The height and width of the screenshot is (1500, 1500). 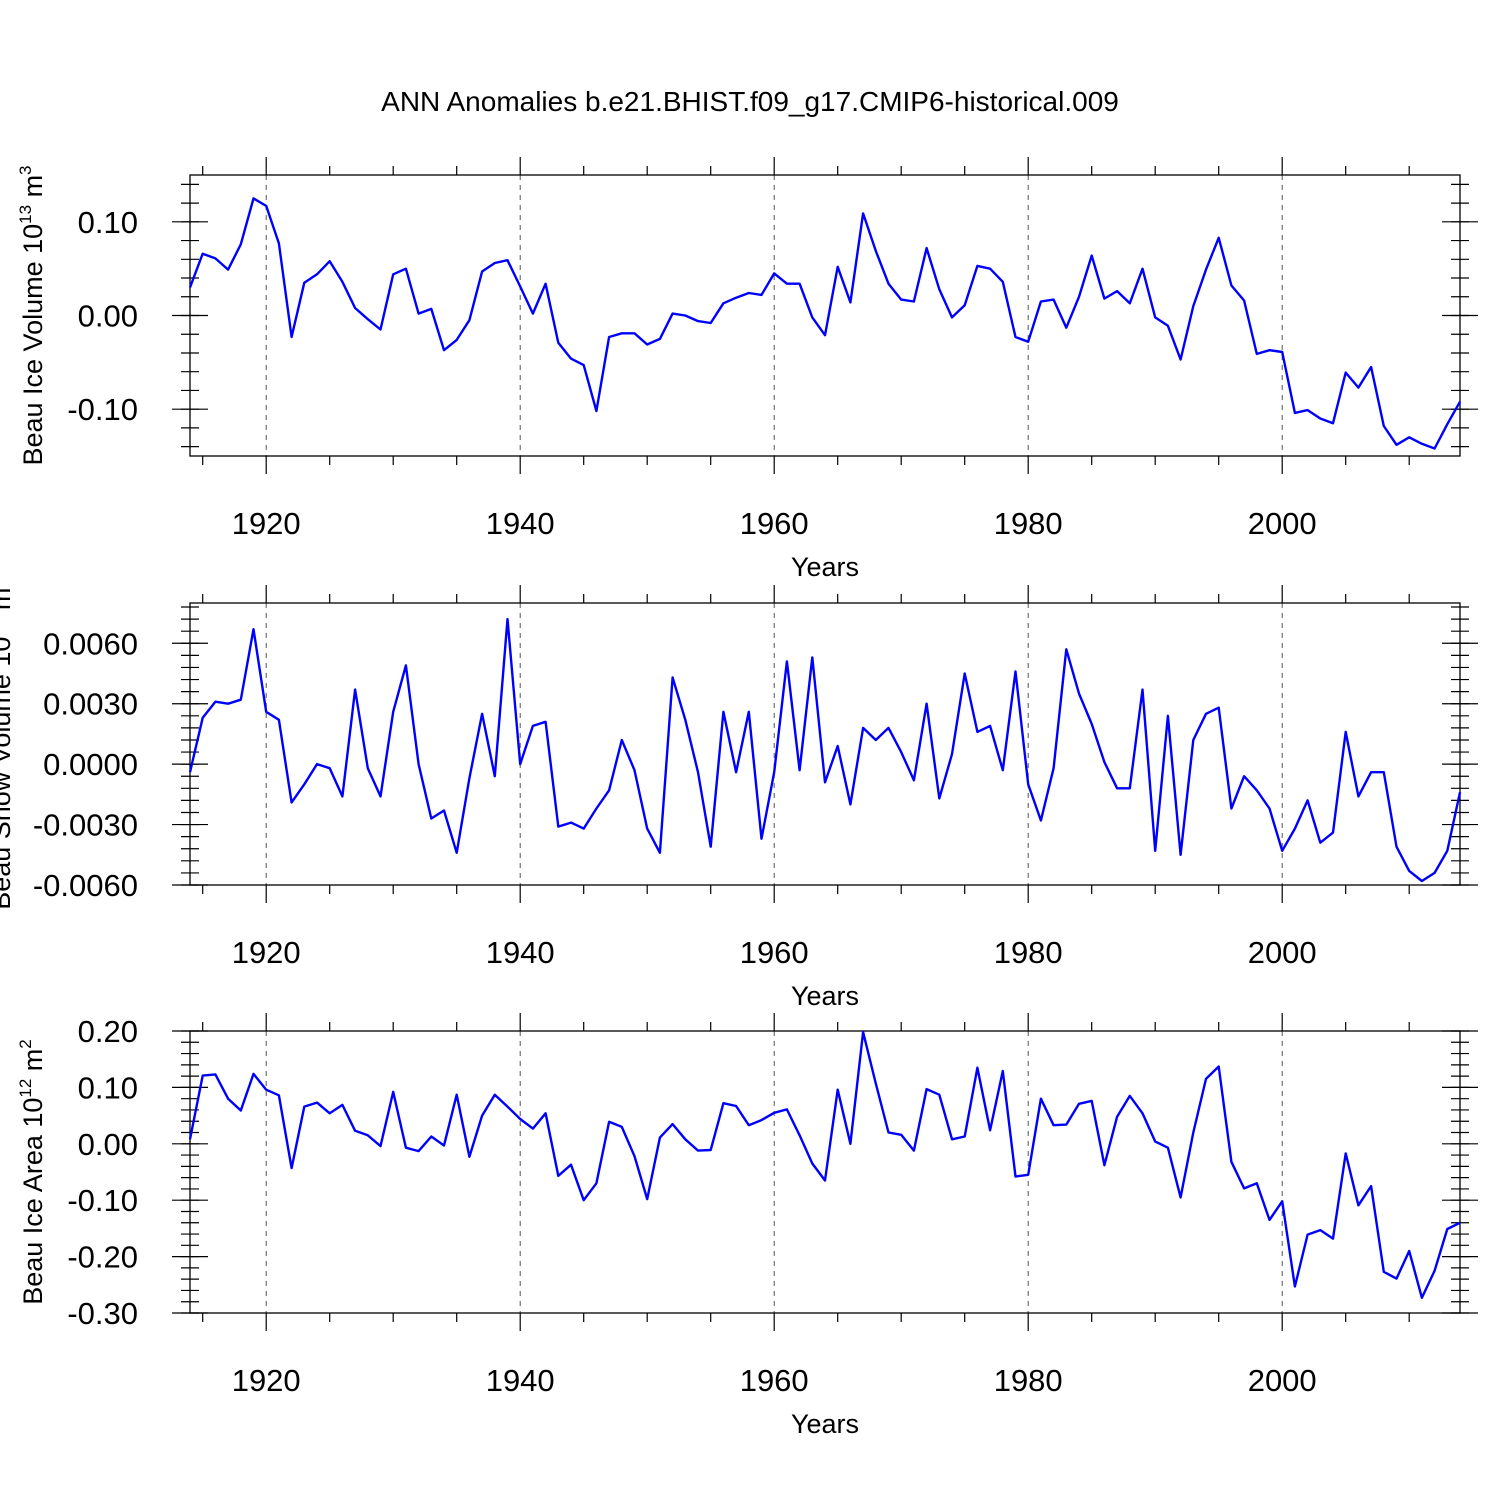 I want to click on y-tick-label: 0.0060, so click(x=90, y=643).